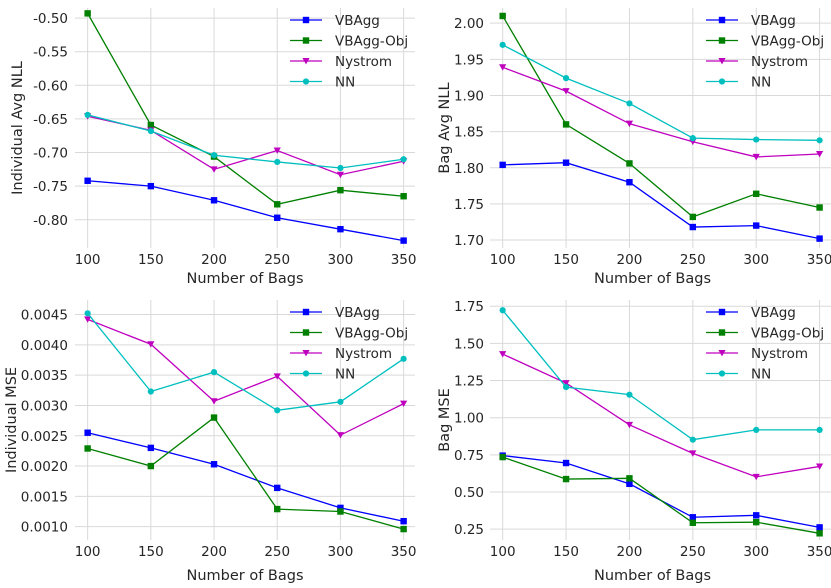  I want to click on x-tick-label: 150, so click(566, 260).